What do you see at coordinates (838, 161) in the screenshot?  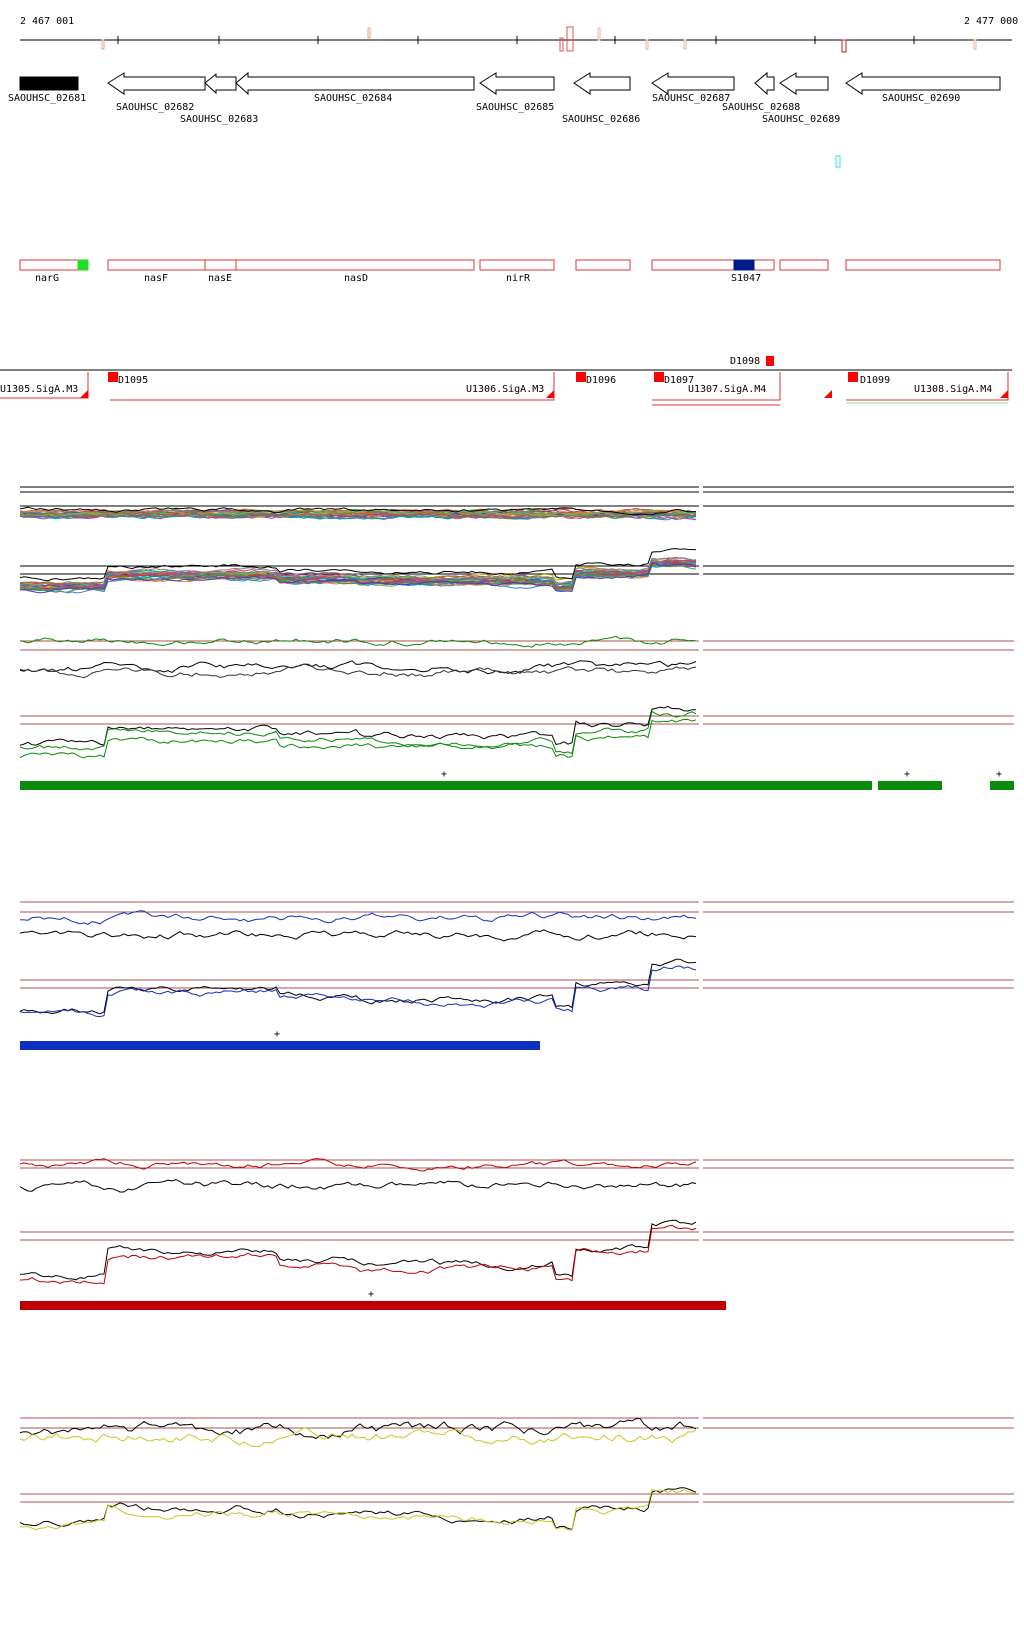 I see `cyan-marker` at bounding box center [838, 161].